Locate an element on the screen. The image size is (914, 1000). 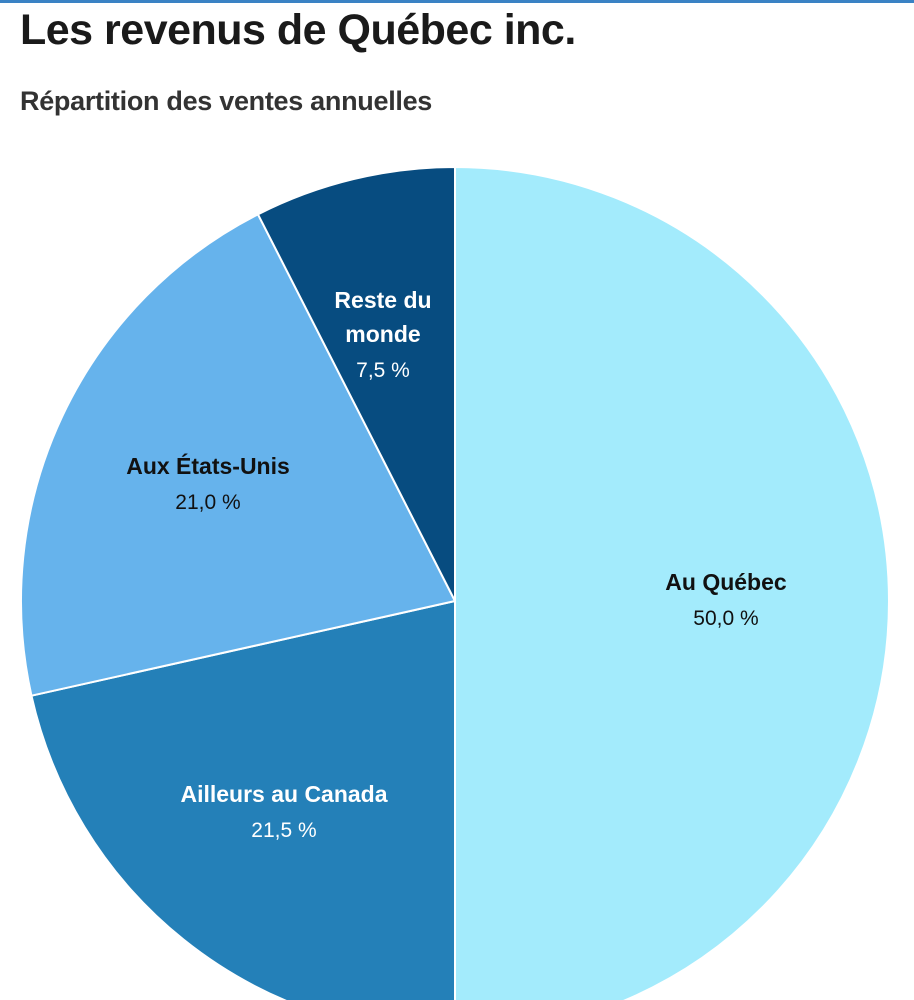
slice-value-4: 7,5 % is located at coordinates (383, 370).